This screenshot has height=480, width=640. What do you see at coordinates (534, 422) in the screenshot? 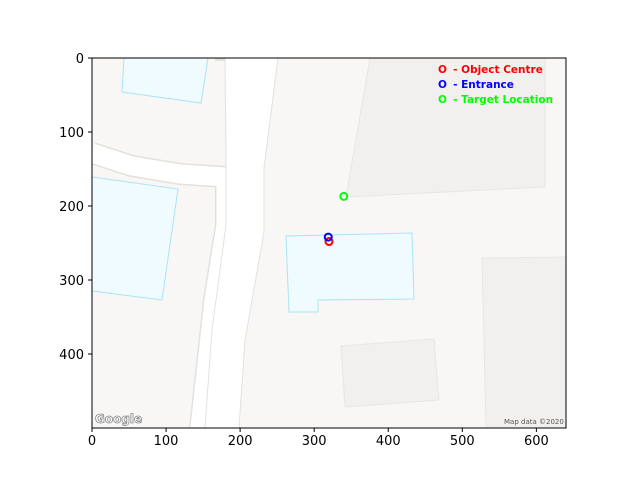
I see `map-attribution: Map data ©2020` at bounding box center [534, 422].